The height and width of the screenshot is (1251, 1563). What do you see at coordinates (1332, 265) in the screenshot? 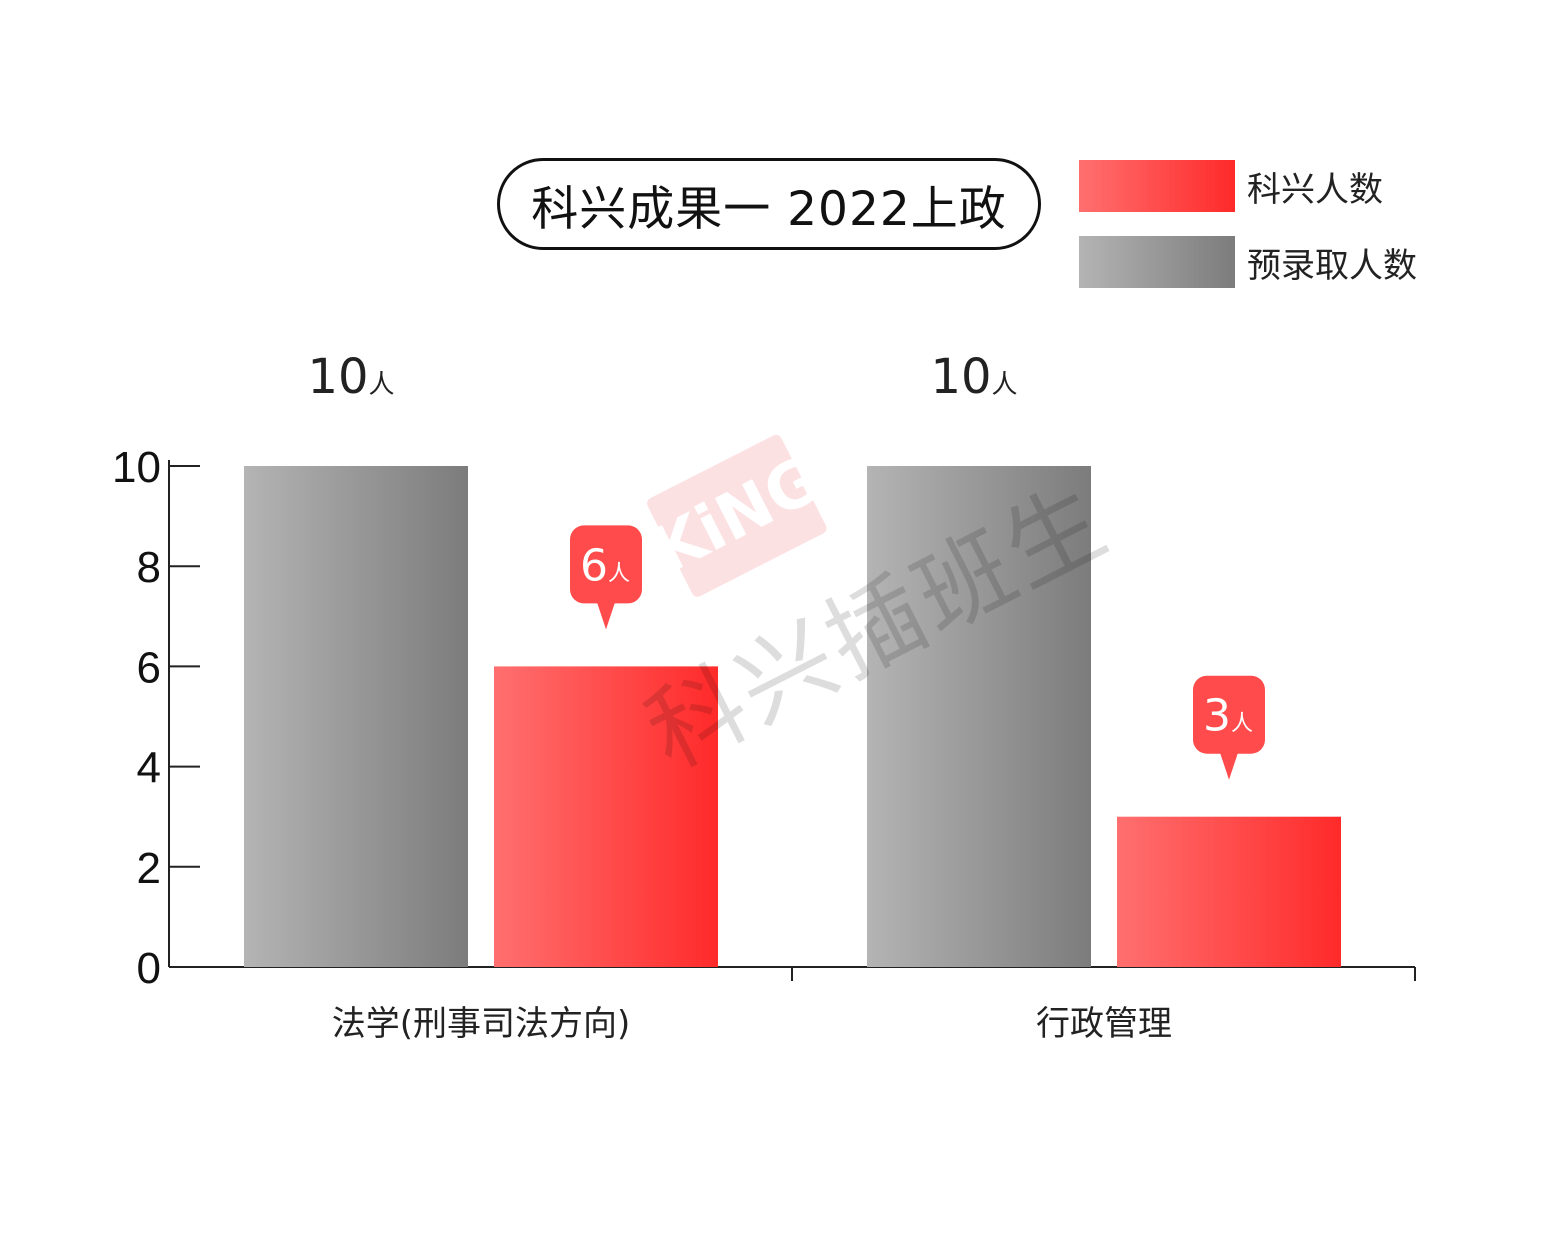
I see `legend-label: 预录取人数` at bounding box center [1332, 265].